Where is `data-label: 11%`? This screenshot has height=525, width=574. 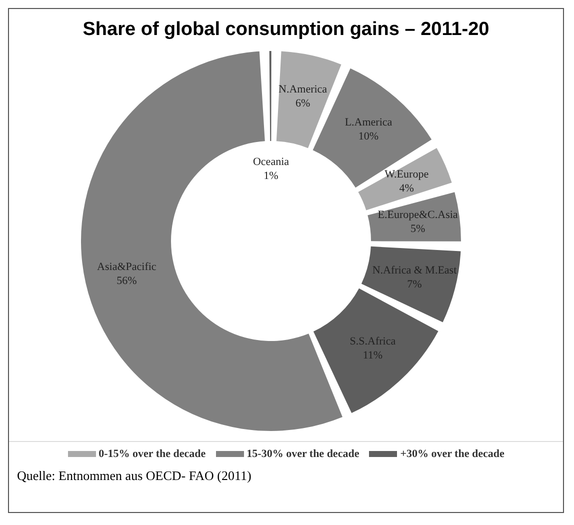
data-label: 11% is located at coordinates (372, 356).